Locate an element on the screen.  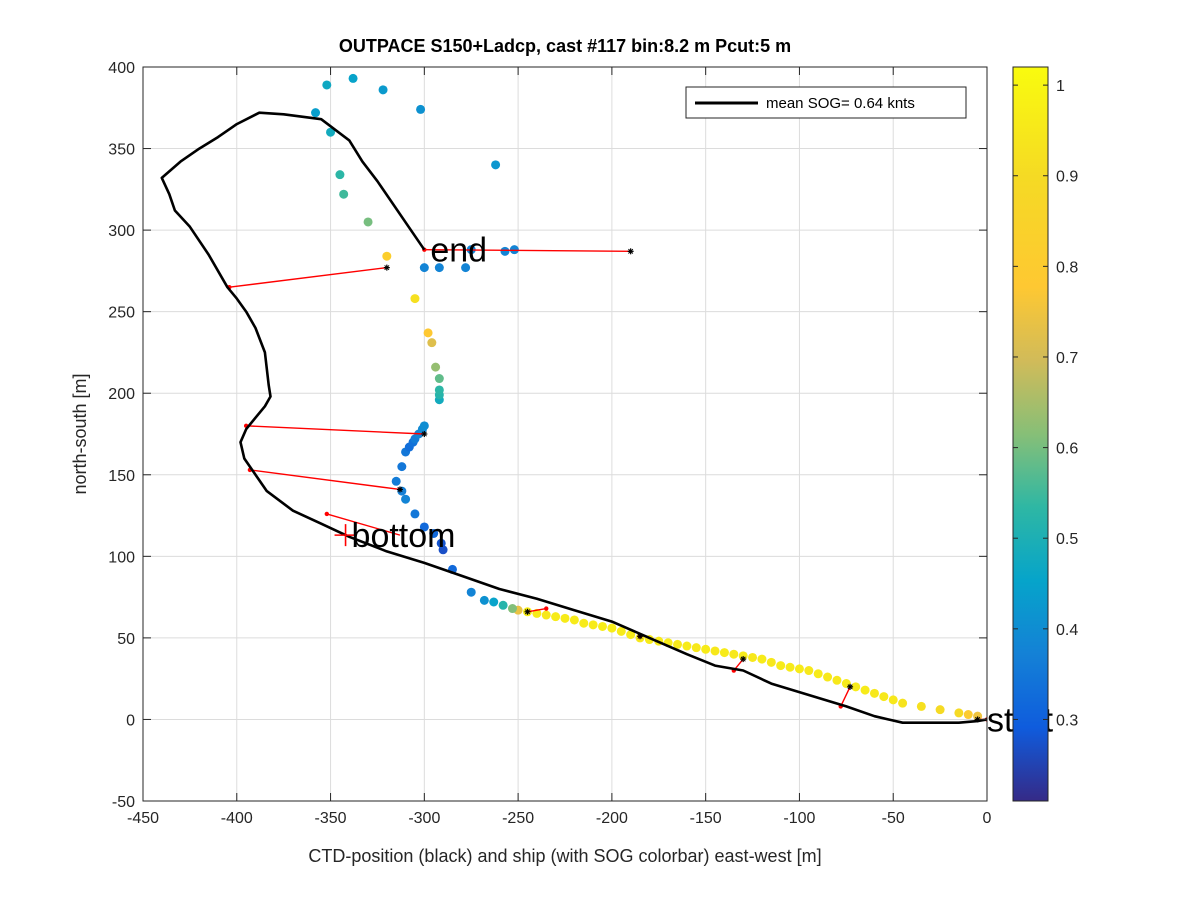
colorbar-tick-label: 1 is located at coordinates (1060, 86).